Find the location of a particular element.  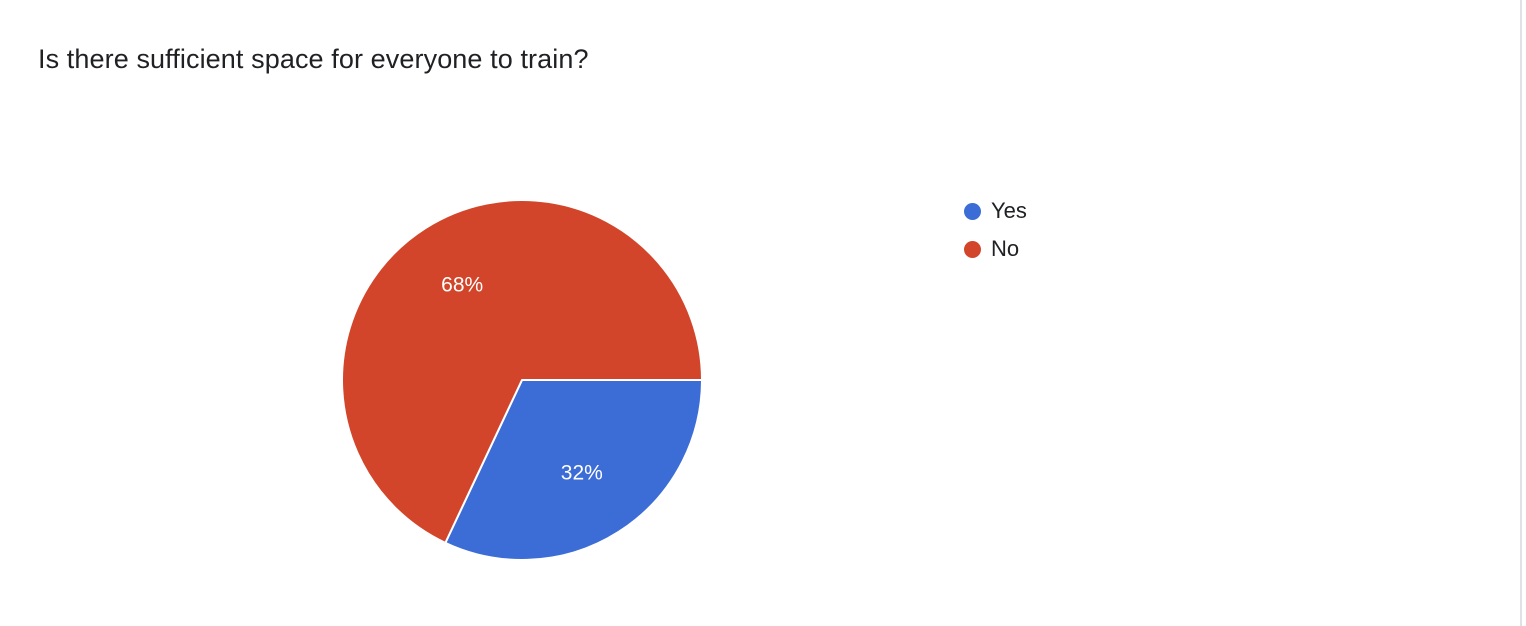

legend-item-yes: Yes is located at coordinates (995, 211).